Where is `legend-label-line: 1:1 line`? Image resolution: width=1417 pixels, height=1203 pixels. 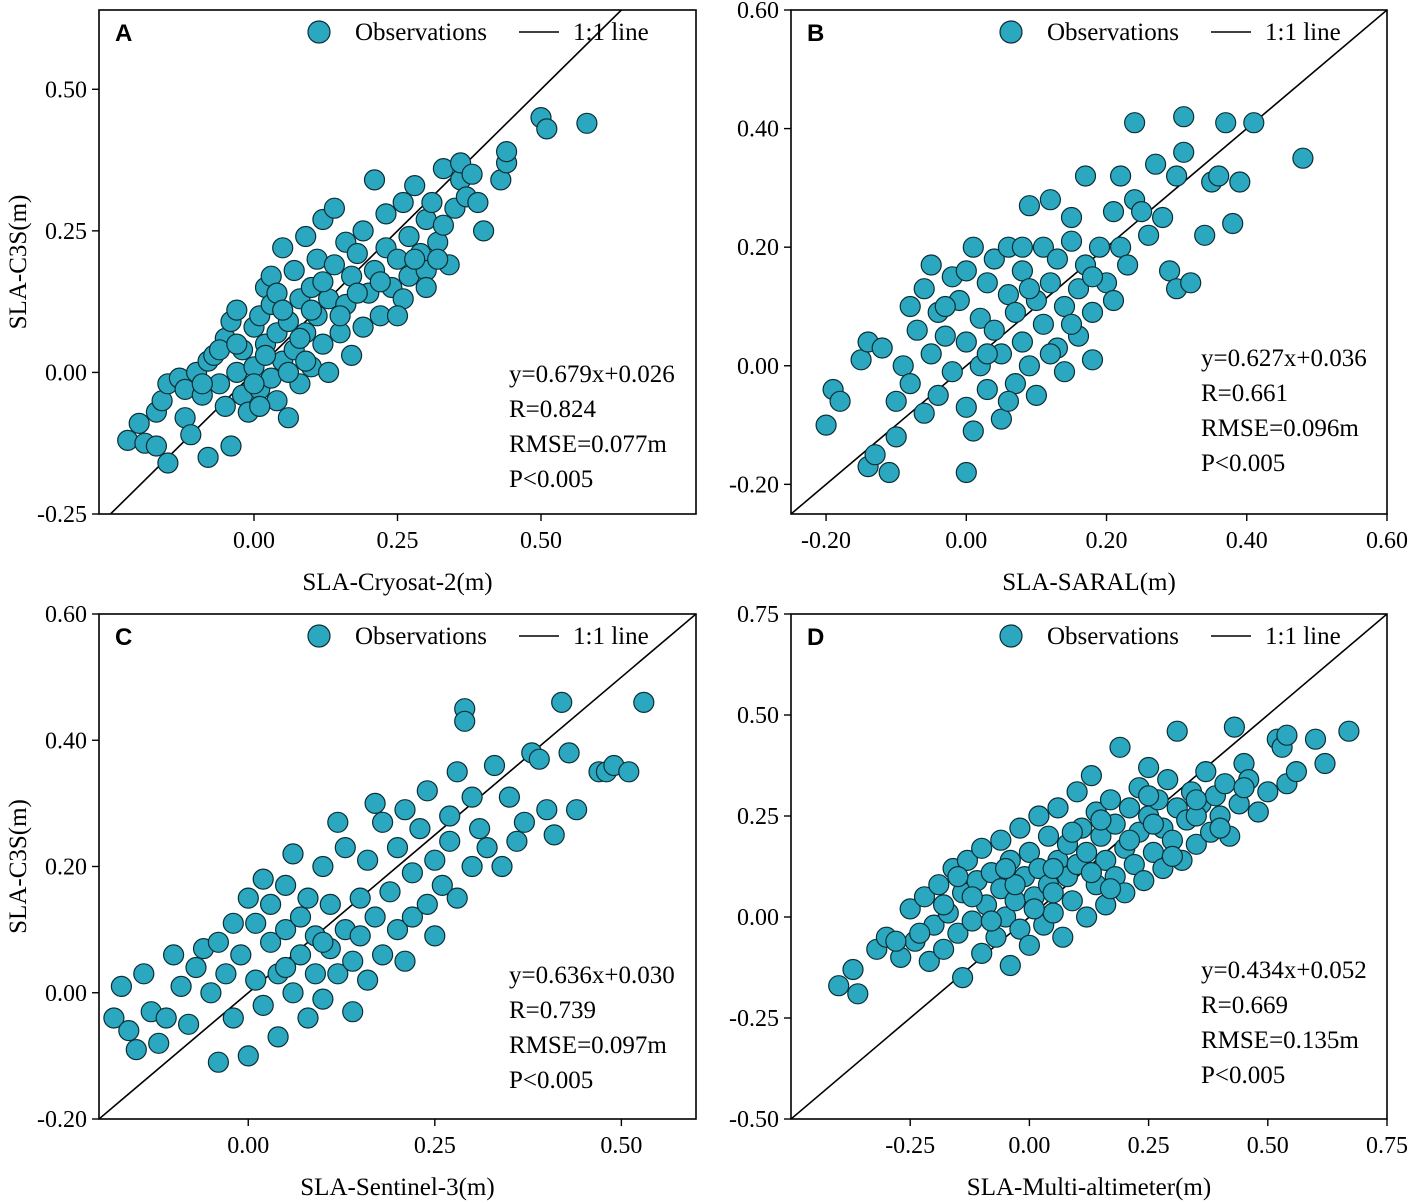 legend-label-line: 1:1 line is located at coordinates (611, 636).